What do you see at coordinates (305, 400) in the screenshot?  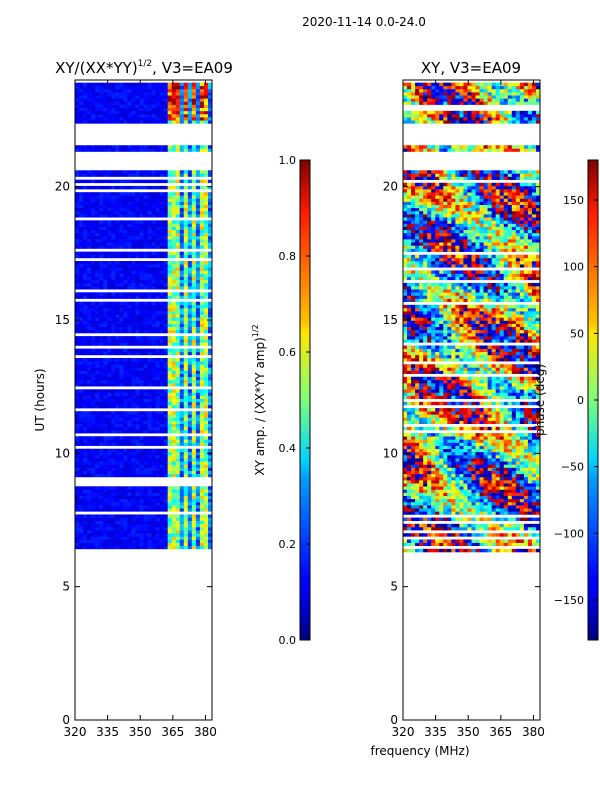 I see `left-colorbar-gradient` at bounding box center [305, 400].